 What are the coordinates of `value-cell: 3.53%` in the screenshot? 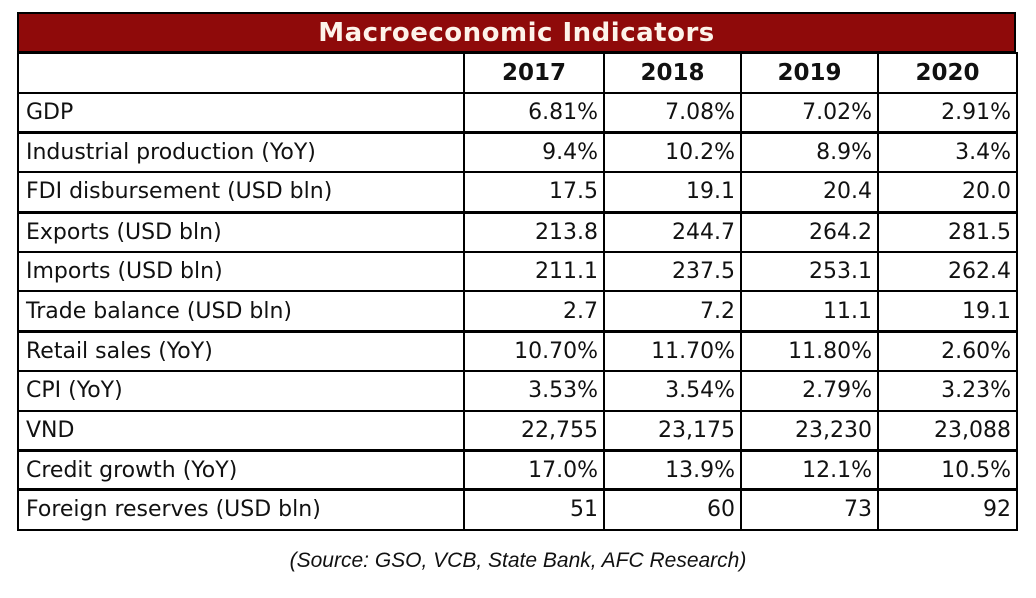 It's located at (534, 390).